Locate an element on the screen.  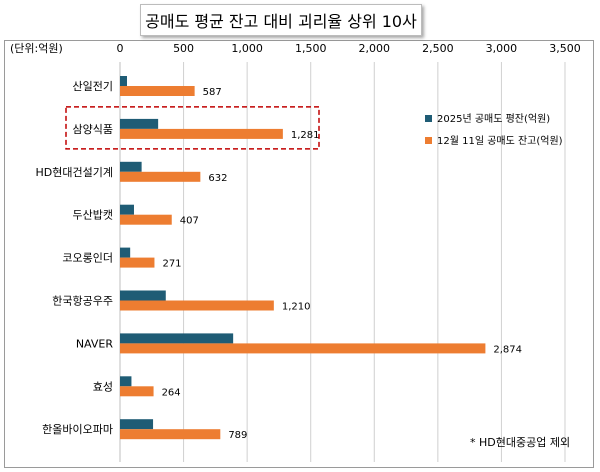
x-tick-label: 3,000 is located at coordinates (502, 48).